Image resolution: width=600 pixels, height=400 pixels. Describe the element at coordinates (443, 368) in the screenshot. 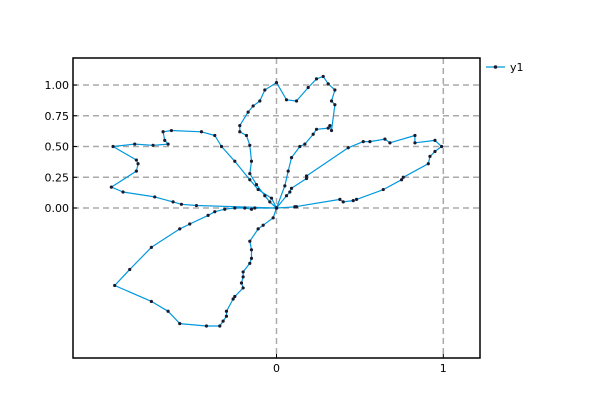

I see `x-tick-label: 1` at that location.